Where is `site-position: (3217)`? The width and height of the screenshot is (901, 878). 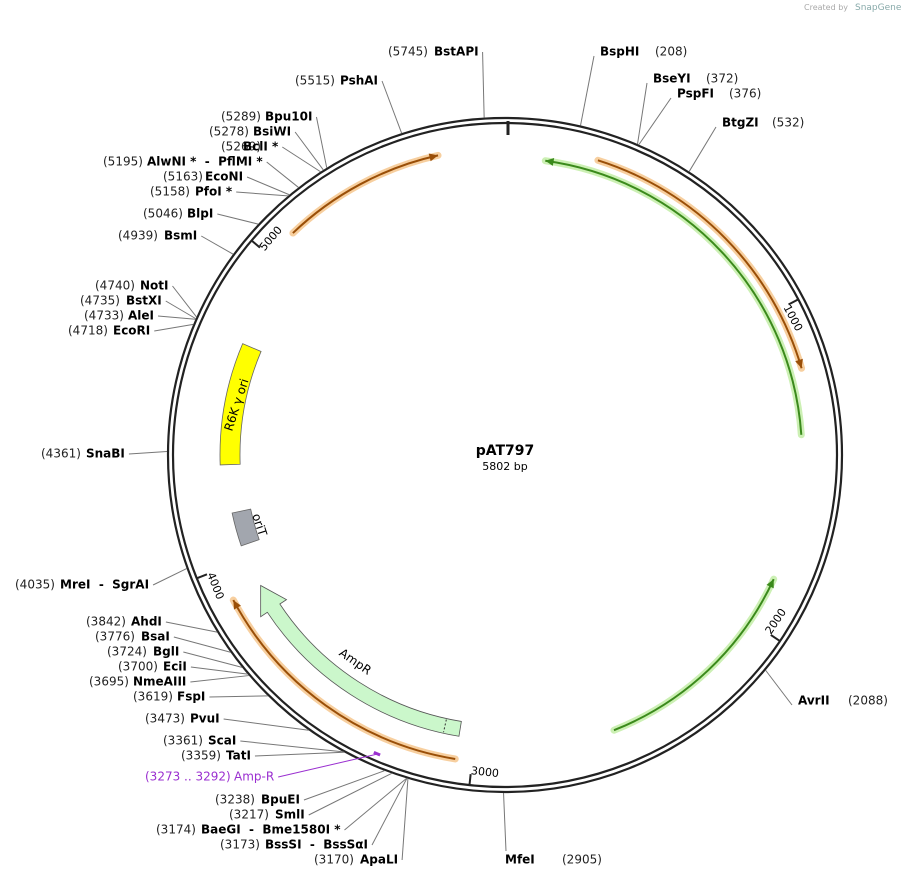 site-position: (3217) is located at coordinates (249, 815).